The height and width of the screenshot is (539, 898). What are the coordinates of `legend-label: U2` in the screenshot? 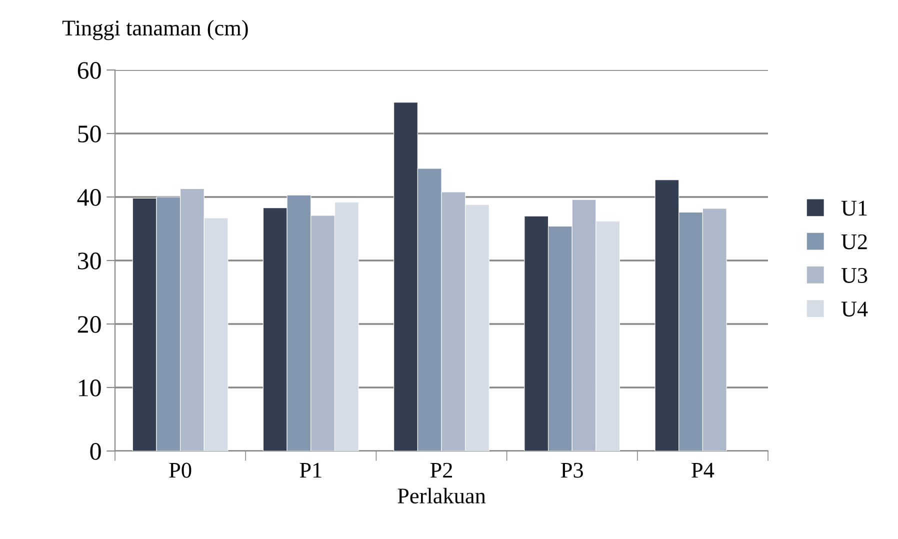 It's located at (854, 242).